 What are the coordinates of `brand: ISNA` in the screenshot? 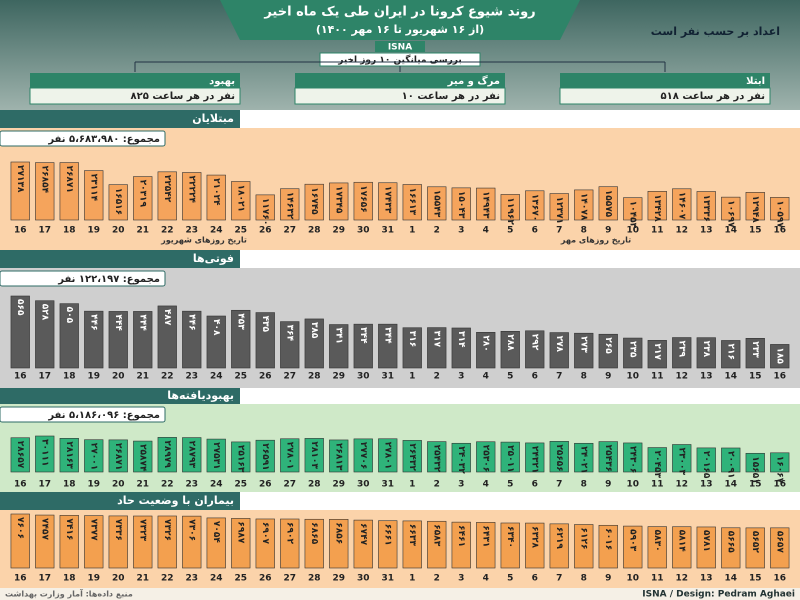 It's located at (400, 48).